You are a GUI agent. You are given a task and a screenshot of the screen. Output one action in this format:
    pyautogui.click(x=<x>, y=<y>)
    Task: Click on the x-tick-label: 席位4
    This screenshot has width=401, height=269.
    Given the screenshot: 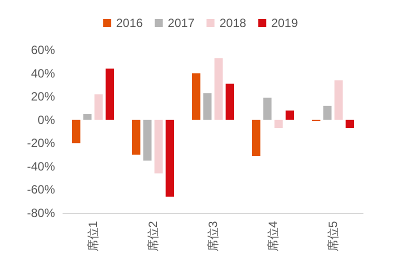 What is the action you would take?
    pyautogui.click(x=273, y=236)
    